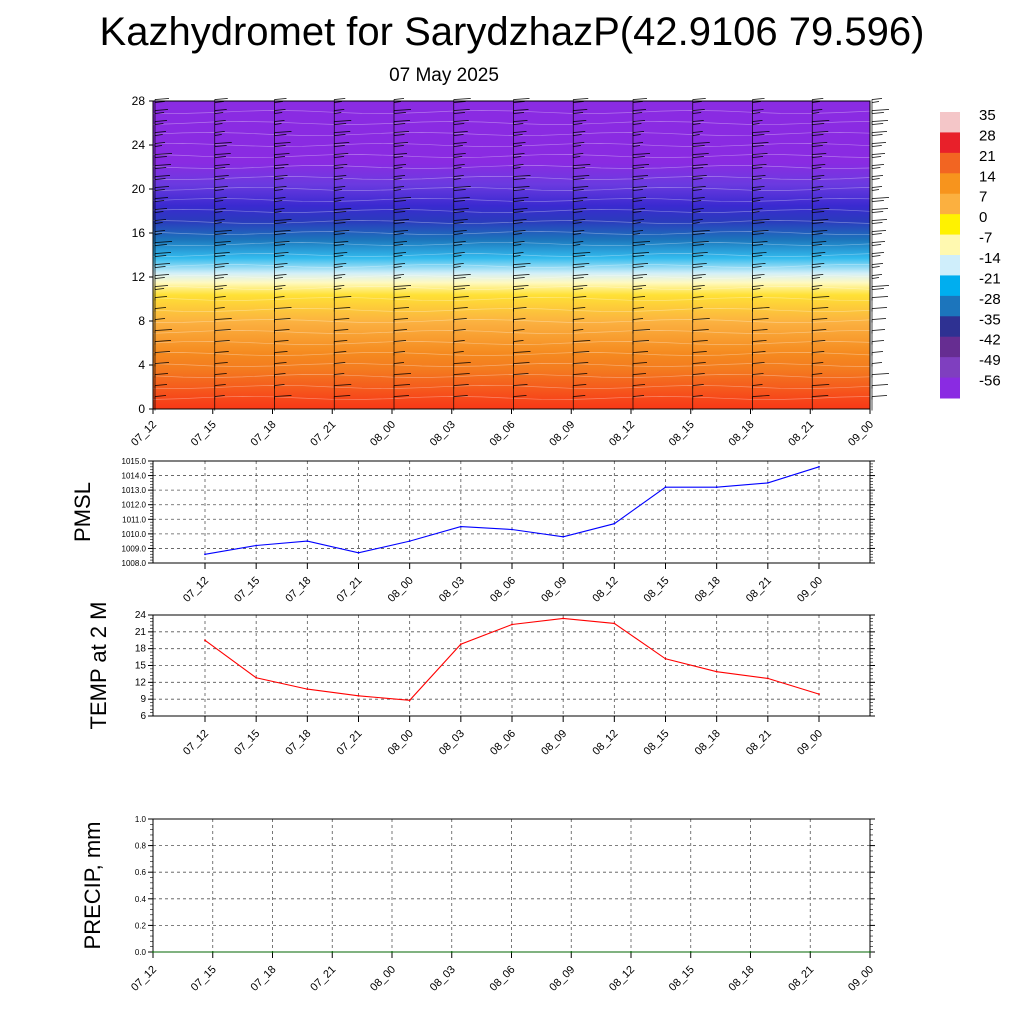 The width and height of the screenshot is (1024, 1024). Describe the element at coordinates (562, 979) in the screenshot. I see `precip-x-tick-label: 08_09` at that location.